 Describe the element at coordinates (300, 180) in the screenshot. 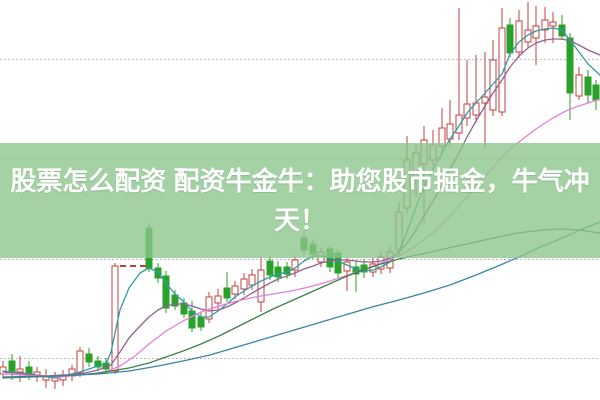

I see `headline-line-1: 股票怎么配资 配资牛金牛：助您股市掘金，牛气冲` at that location.